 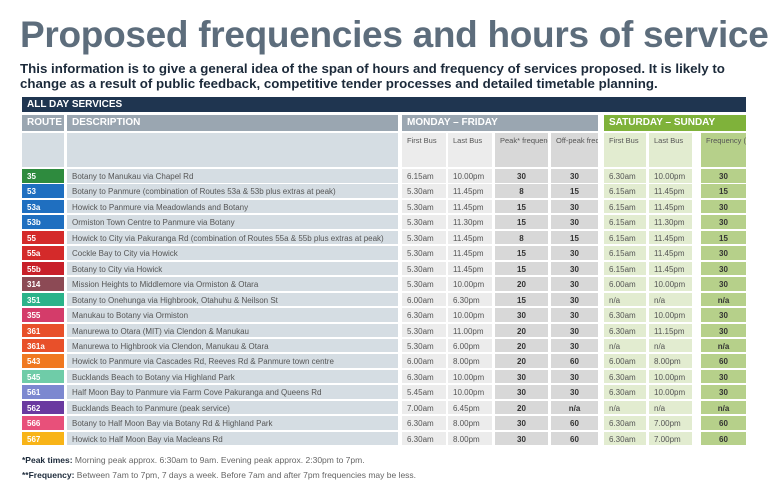 I want to click on route-description: Botany to City via Howick, so click(x=232, y=268).